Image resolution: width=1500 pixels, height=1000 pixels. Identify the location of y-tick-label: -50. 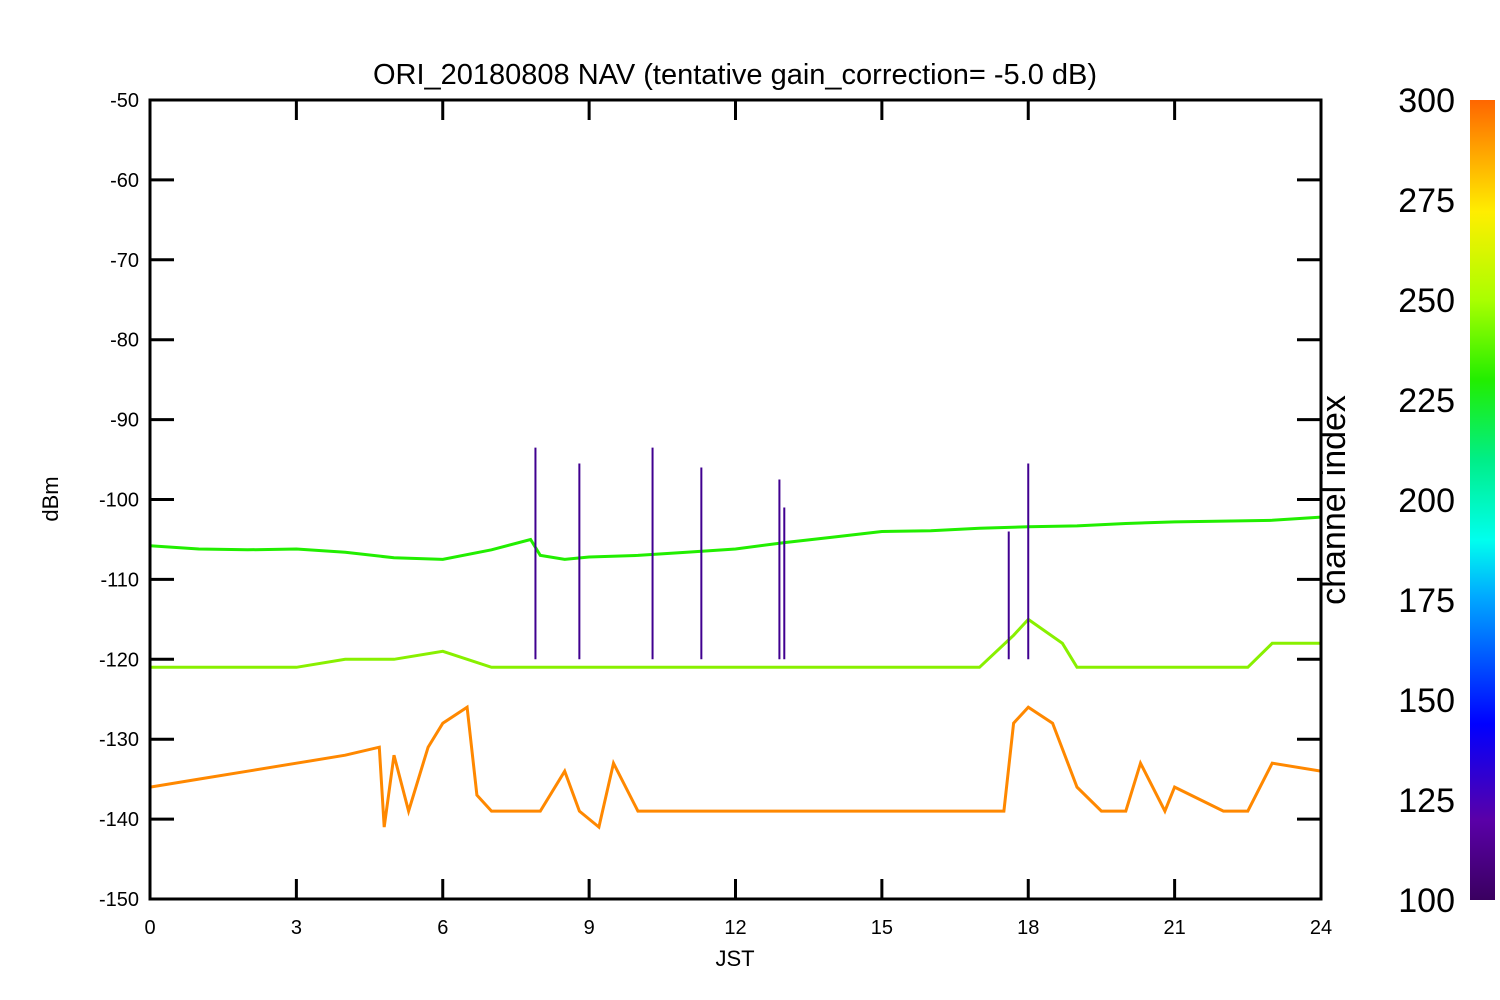
(124, 101).